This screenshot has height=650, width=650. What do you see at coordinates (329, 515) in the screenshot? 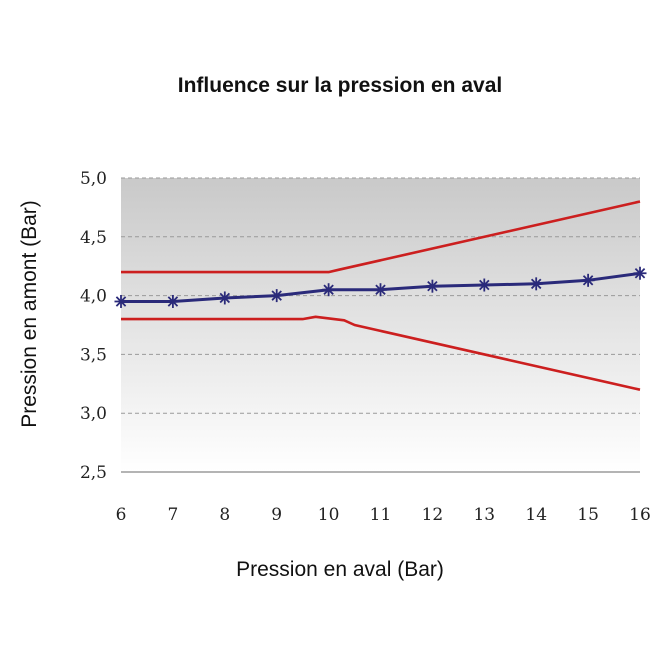
I see `x-tick-label: 10` at bounding box center [329, 515].